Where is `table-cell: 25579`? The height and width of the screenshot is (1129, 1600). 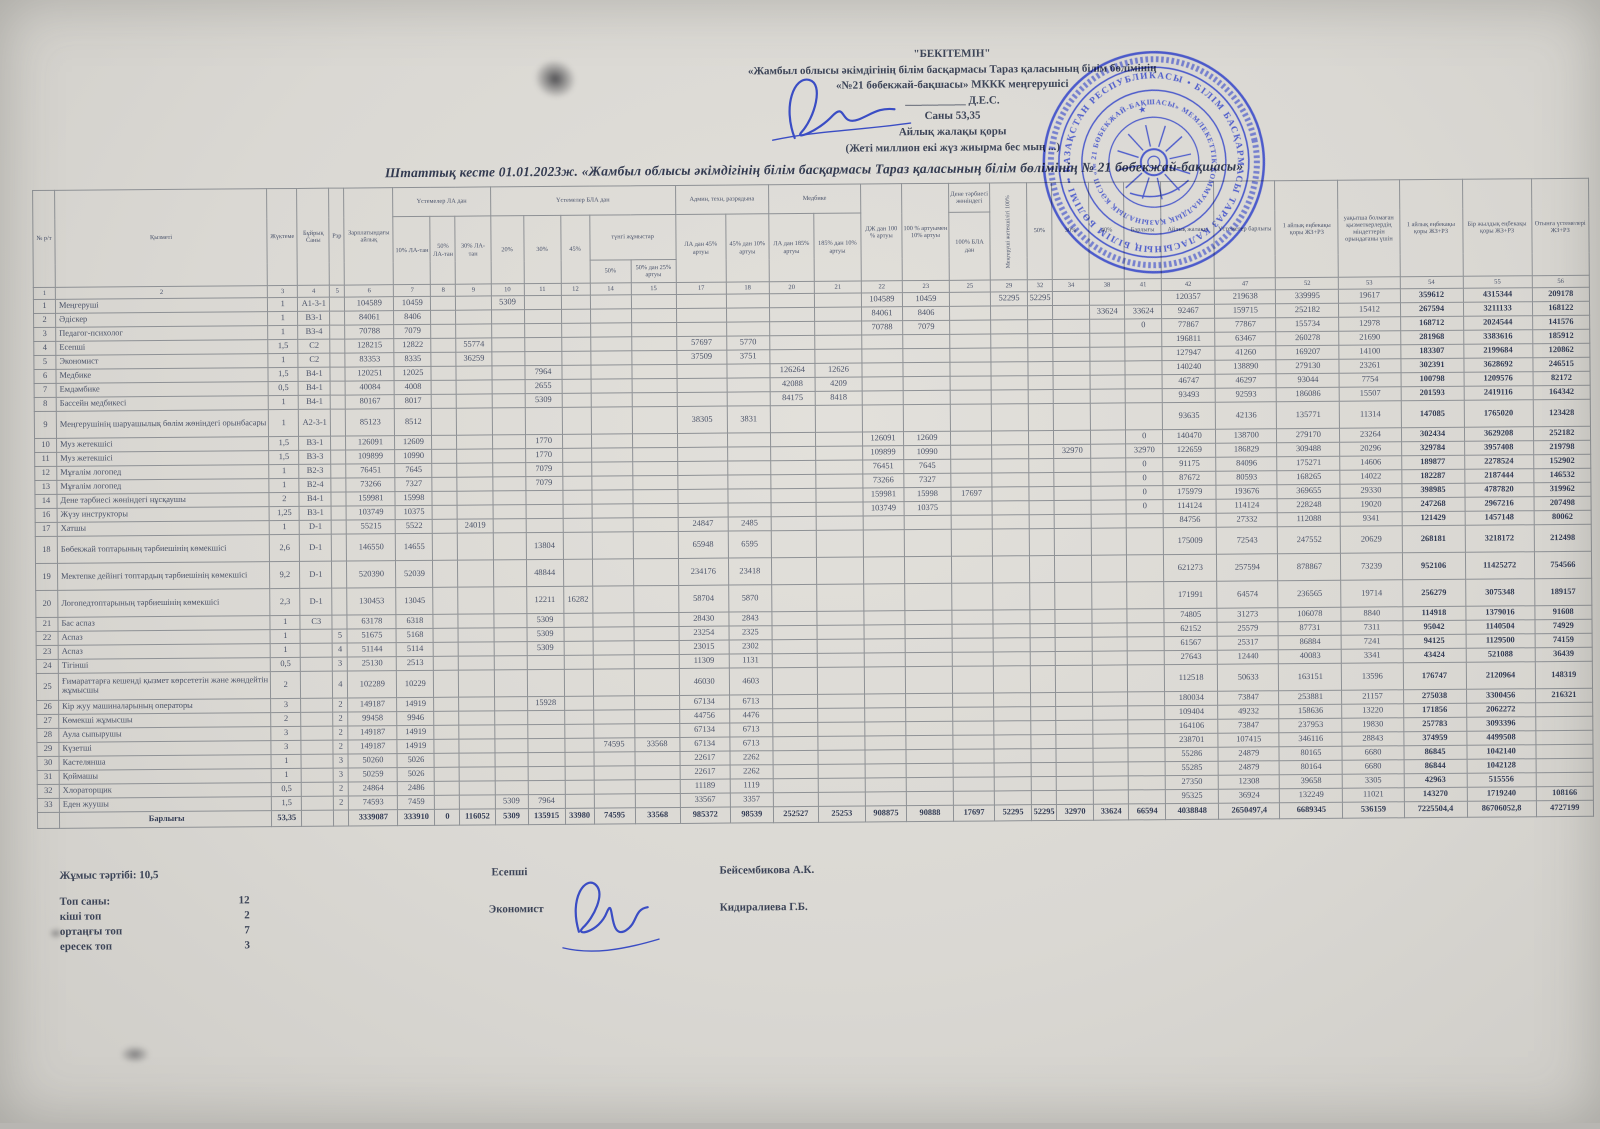
table-cell: 25579 is located at coordinates (1247, 629).